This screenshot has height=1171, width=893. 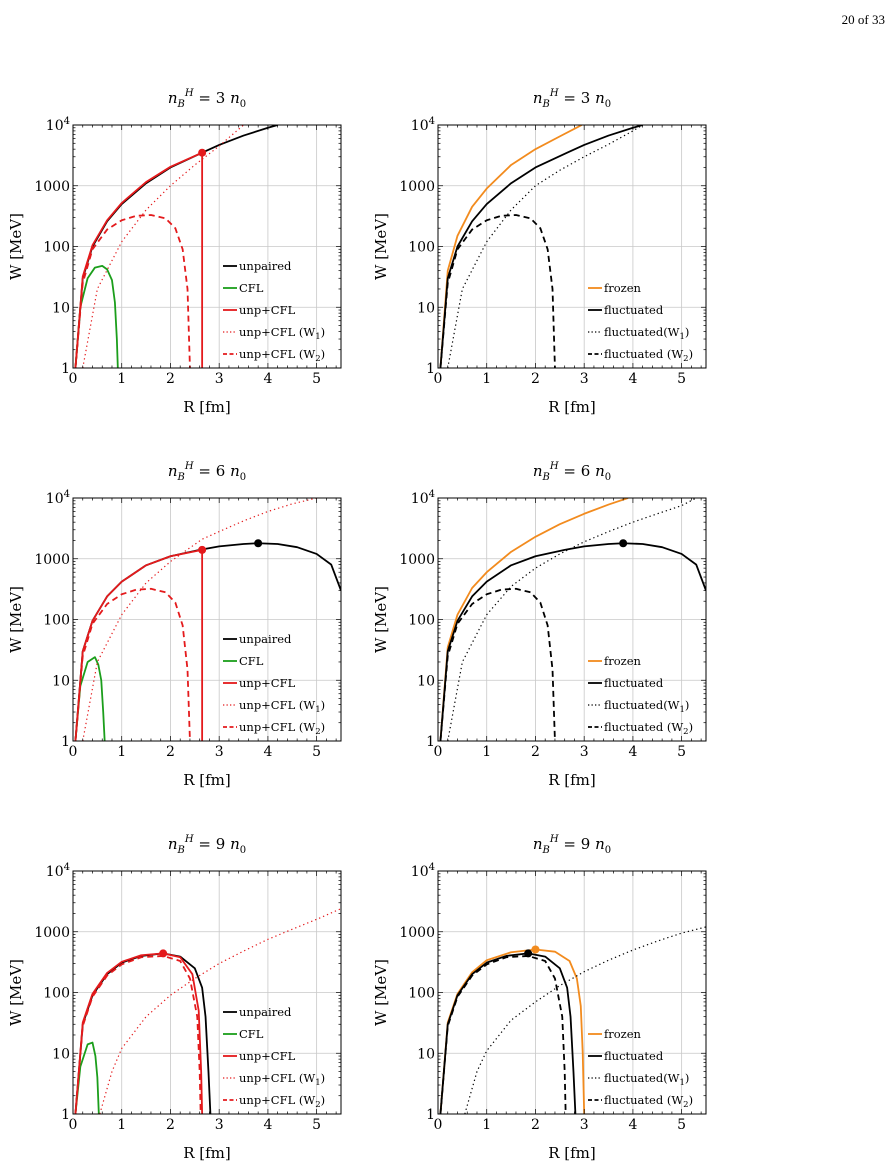 I want to click on panel-title: nBH = 9 n0, so click(x=207, y=845).